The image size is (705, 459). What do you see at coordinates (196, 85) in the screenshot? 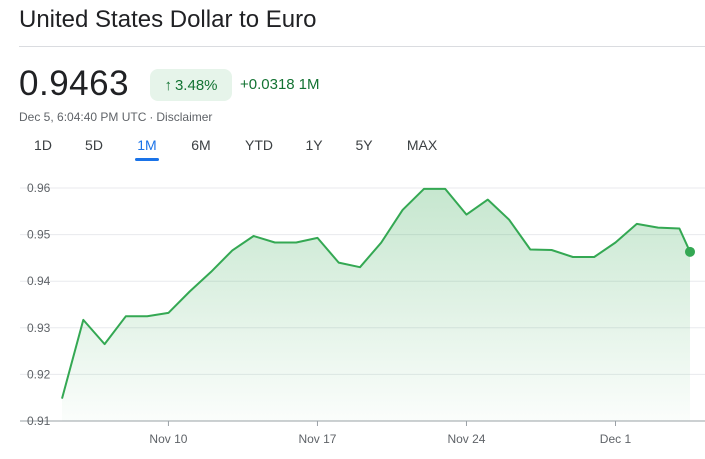
I see `change-percent: 3.48%` at bounding box center [196, 85].